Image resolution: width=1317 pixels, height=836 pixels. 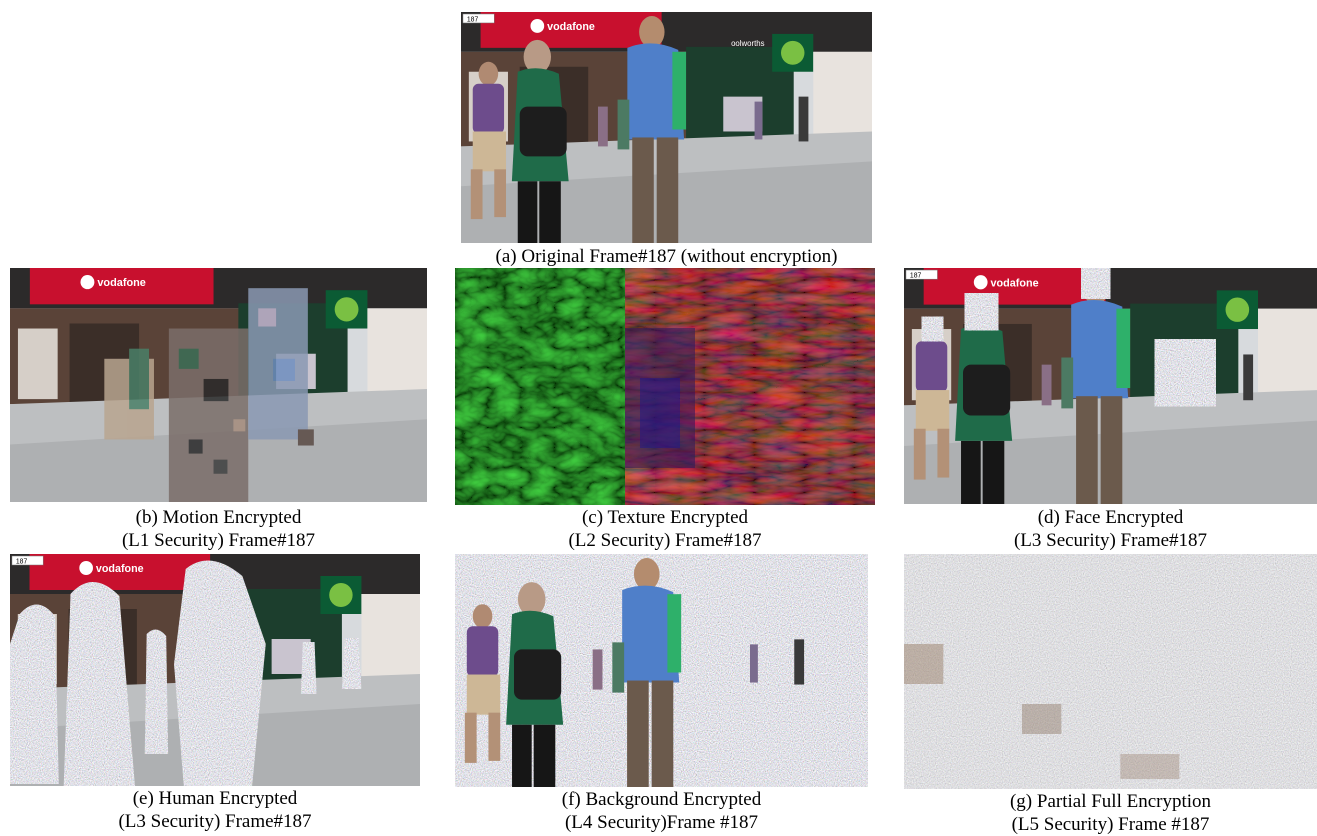 What do you see at coordinates (1110, 824) in the screenshot?
I see `caption-g-line2: (L5 Security) Frame #187` at bounding box center [1110, 824].